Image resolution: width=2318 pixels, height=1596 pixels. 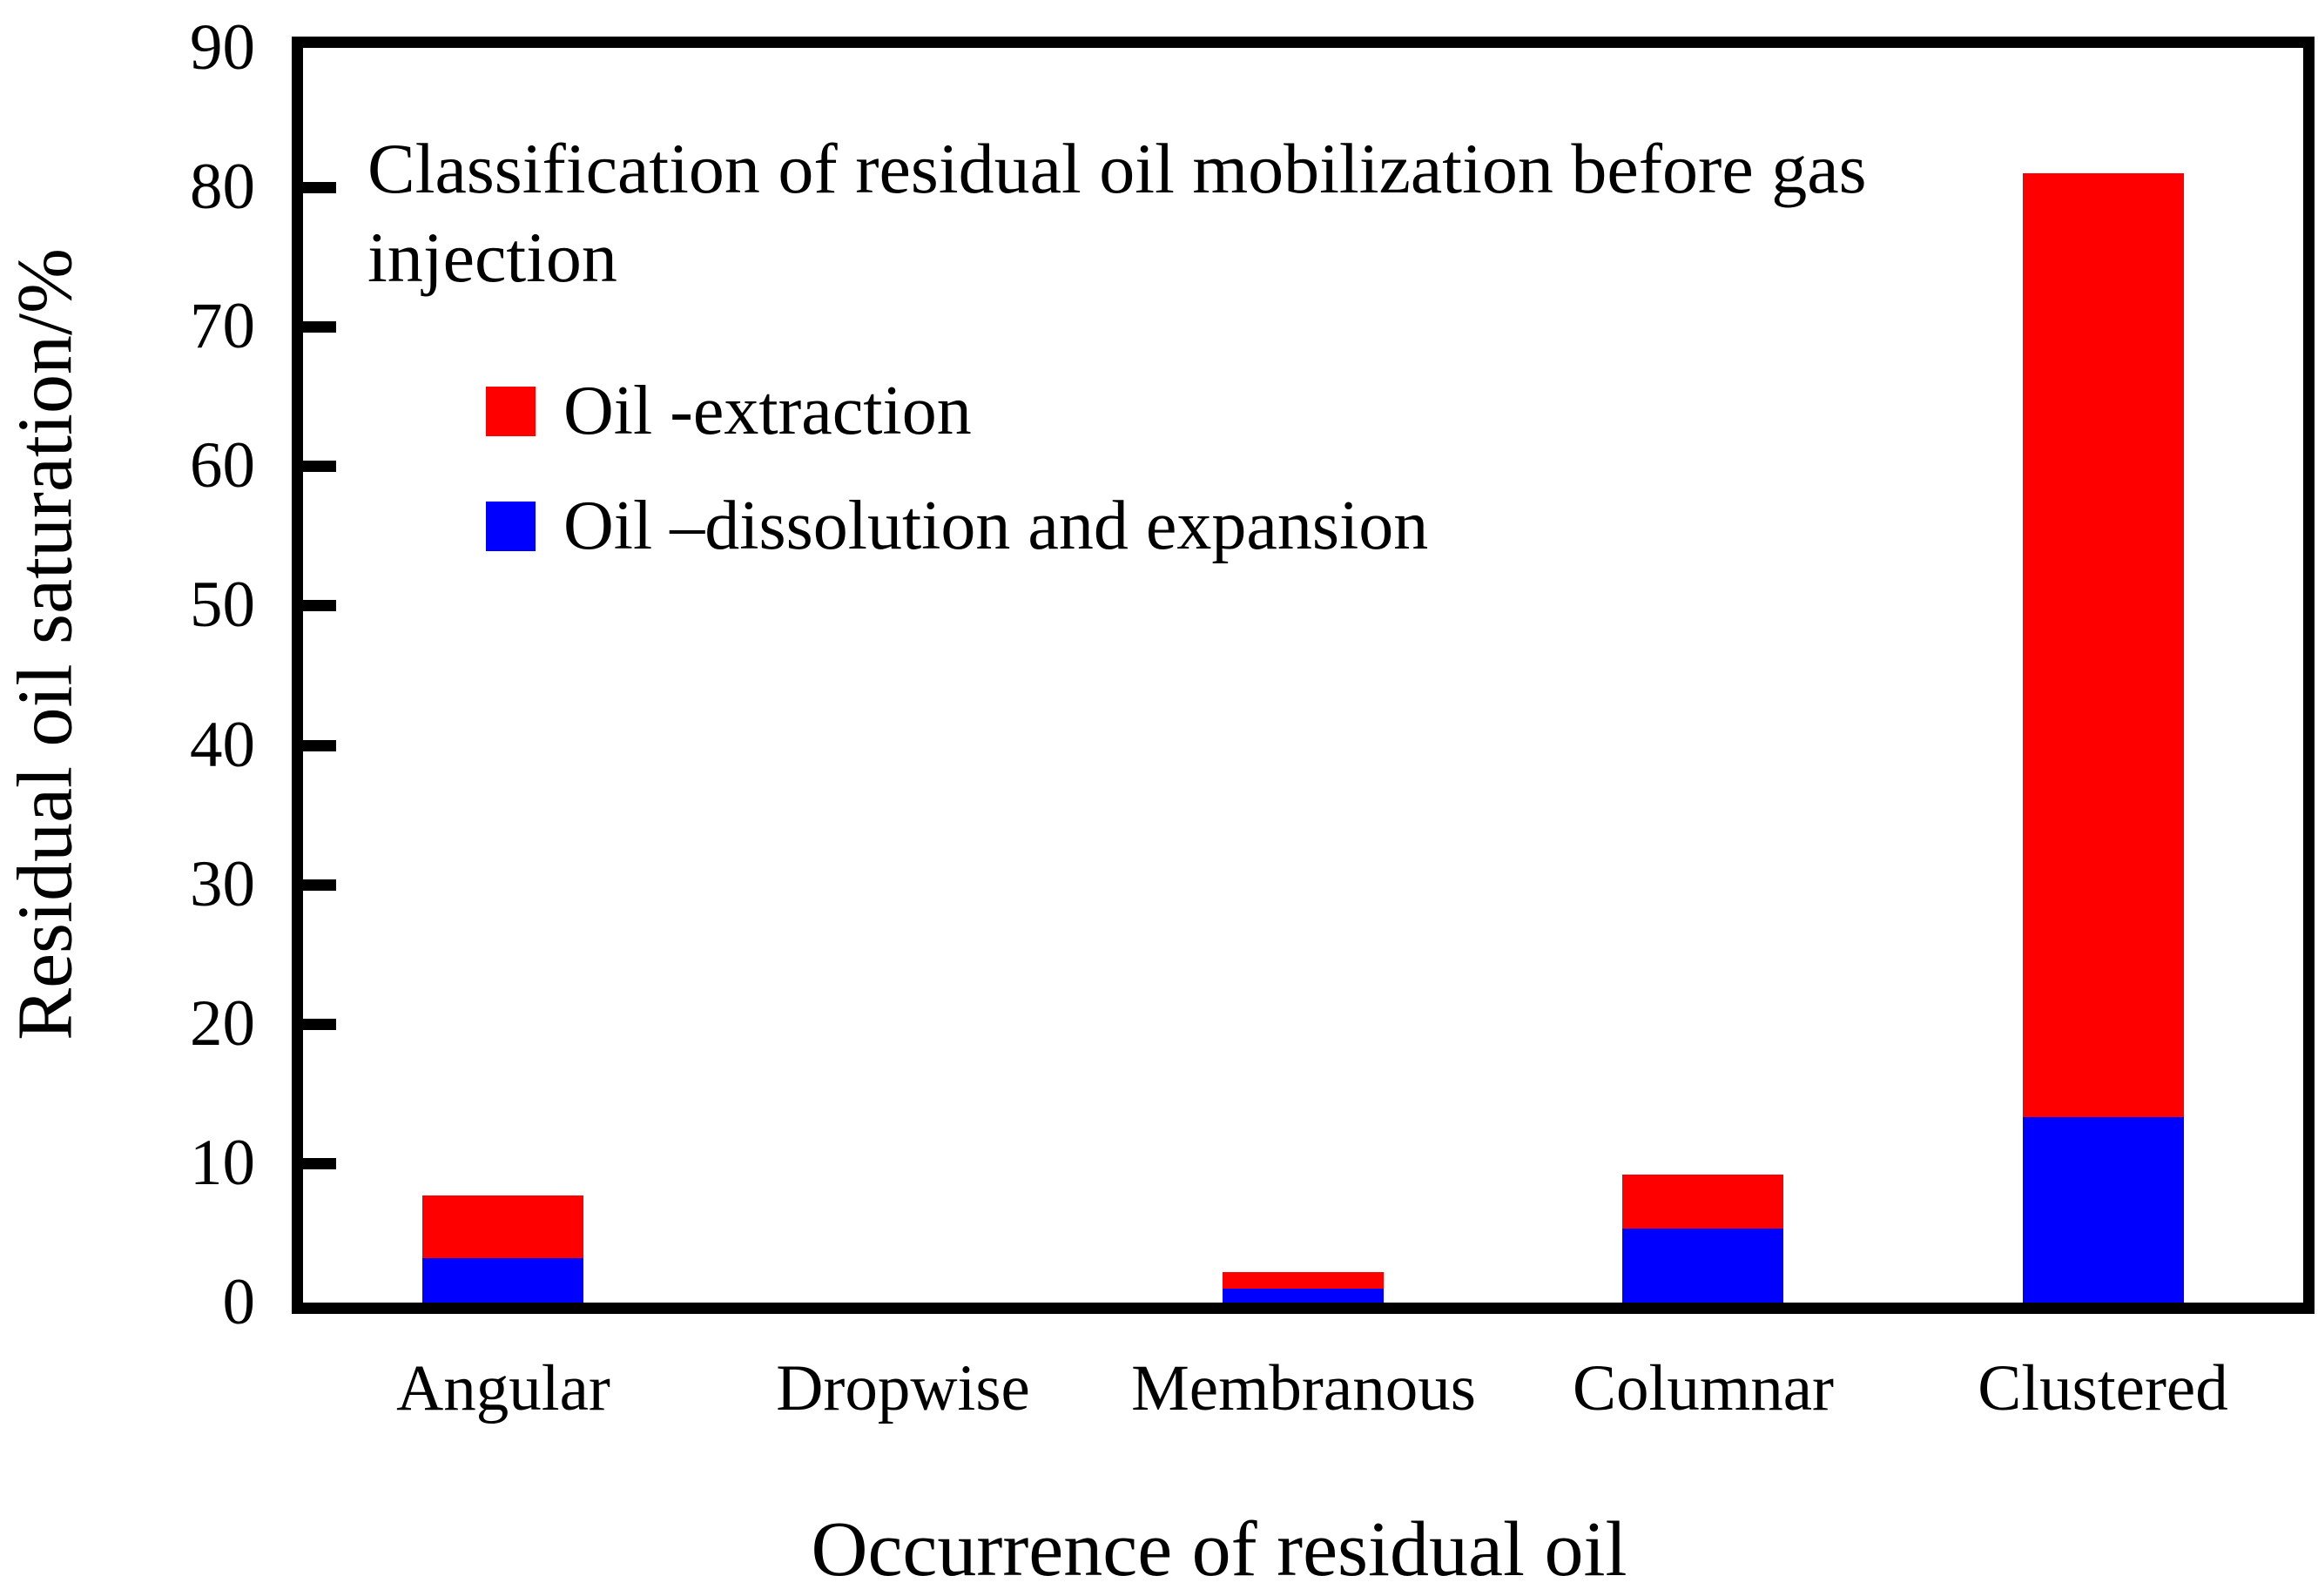 I want to click on y-tick-label-60: 60, so click(x=222, y=465).